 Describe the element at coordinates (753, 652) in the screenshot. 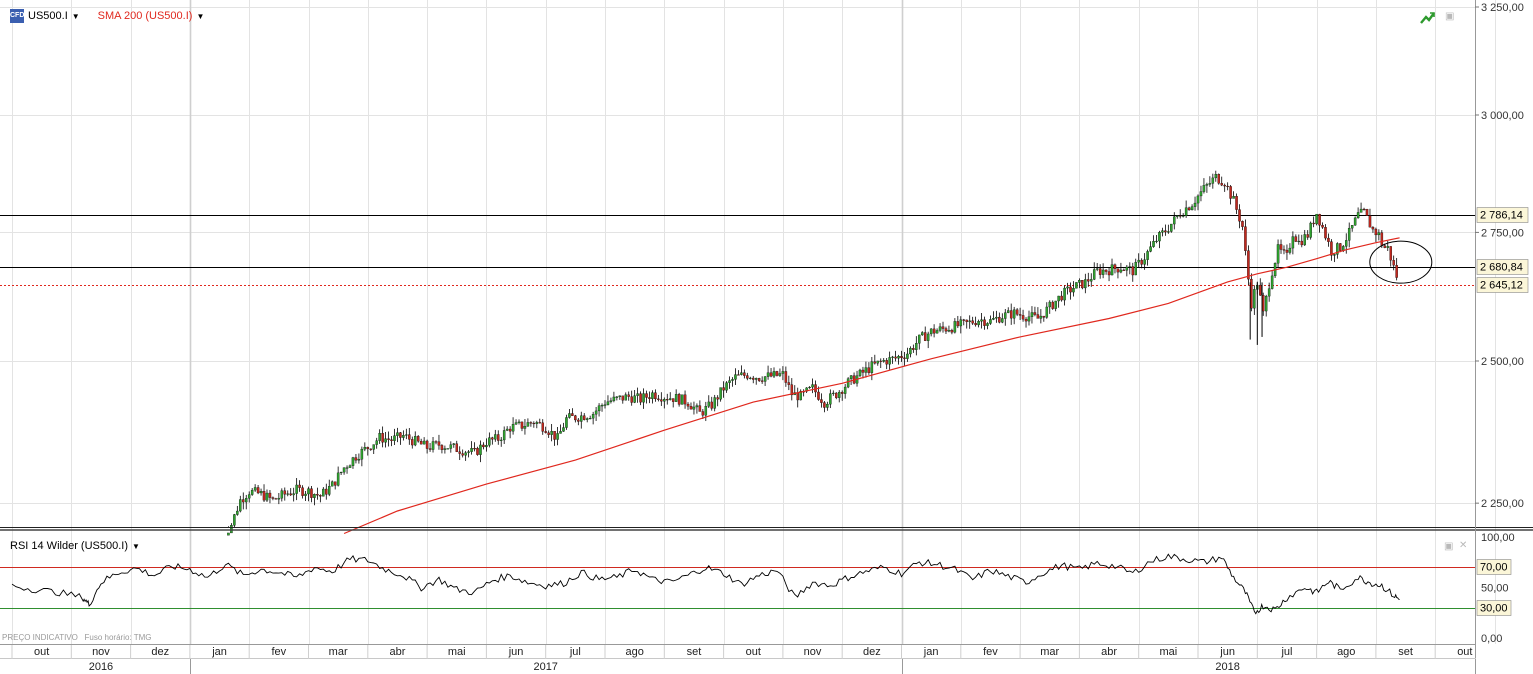

I see `month-label: out` at that location.